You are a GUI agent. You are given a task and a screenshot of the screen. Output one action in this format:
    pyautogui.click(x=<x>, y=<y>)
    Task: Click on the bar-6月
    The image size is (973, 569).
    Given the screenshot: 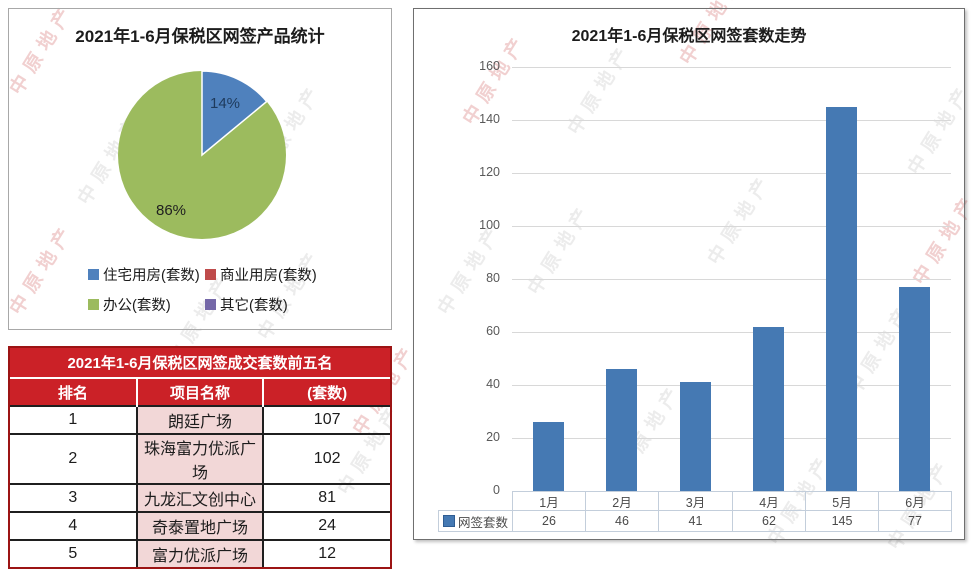 What is the action you would take?
    pyautogui.click(x=914, y=388)
    